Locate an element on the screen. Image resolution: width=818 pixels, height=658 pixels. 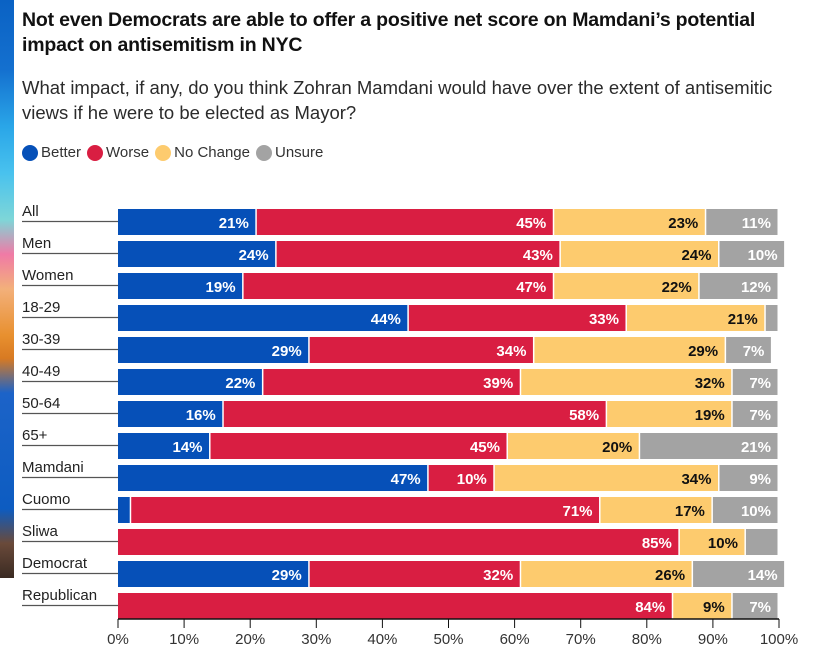
legend-label: Unsure is located at coordinates (299, 152).